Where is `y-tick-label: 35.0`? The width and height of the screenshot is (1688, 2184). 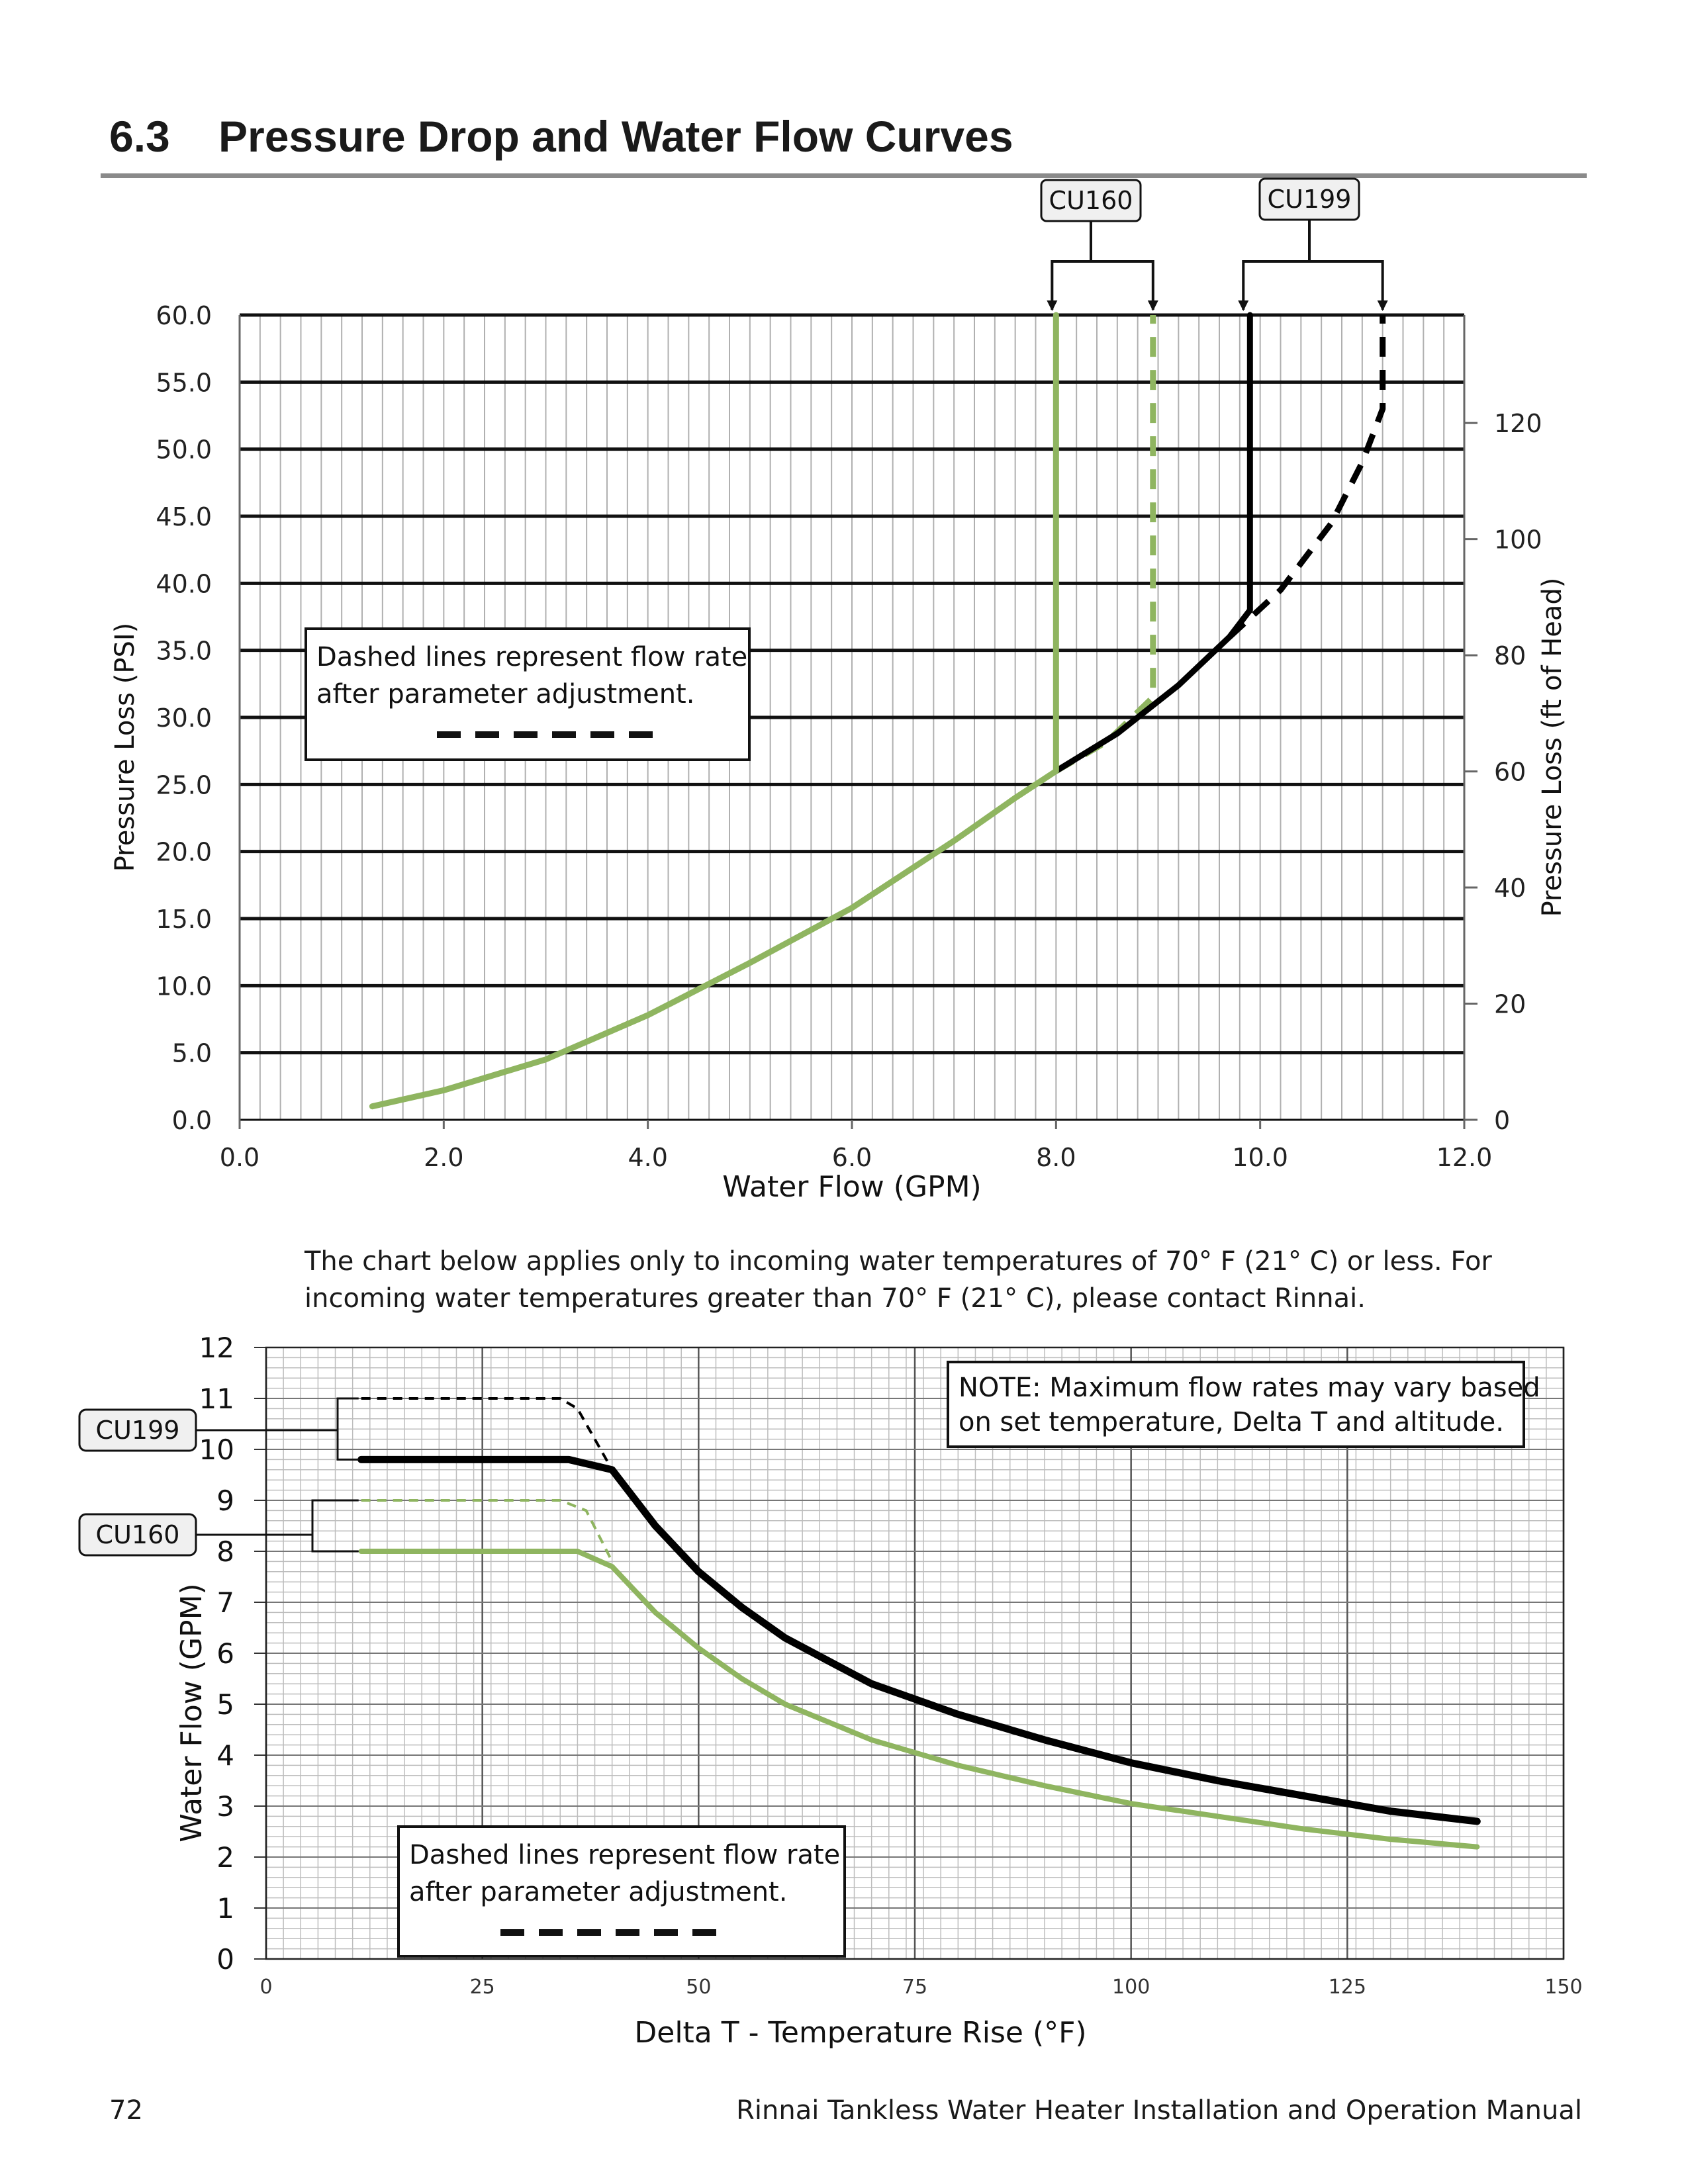
y-tick-label: 35.0 is located at coordinates (184, 651).